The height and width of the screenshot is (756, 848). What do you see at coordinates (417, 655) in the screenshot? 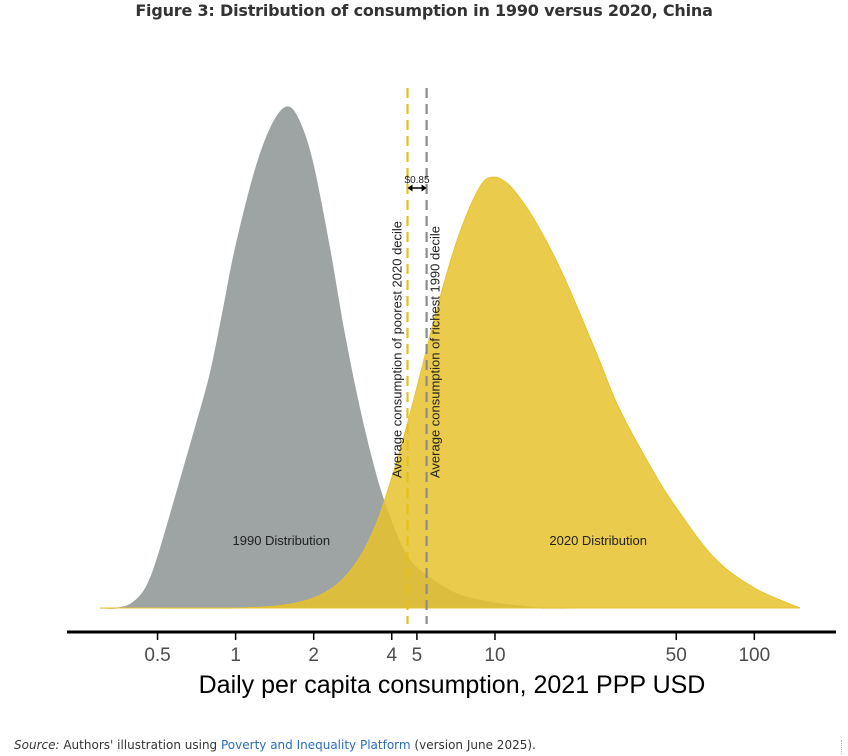
I see `x-tick-label: 5` at bounding box center [417, 655].